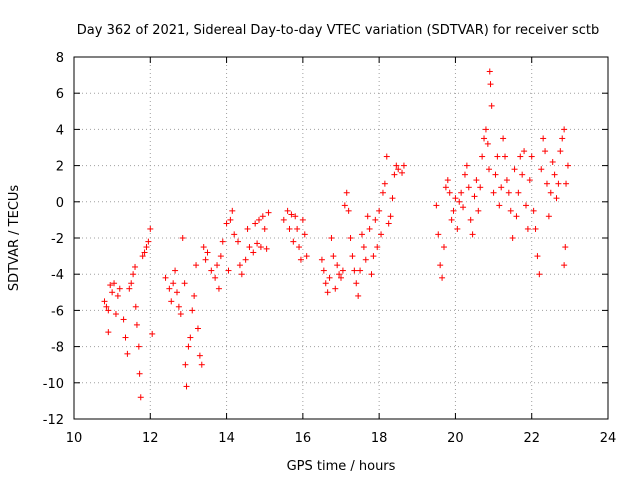 The height and width of the screenshot is (480, 640). I want to click on y-tick-label: -12, so click(53, 420).